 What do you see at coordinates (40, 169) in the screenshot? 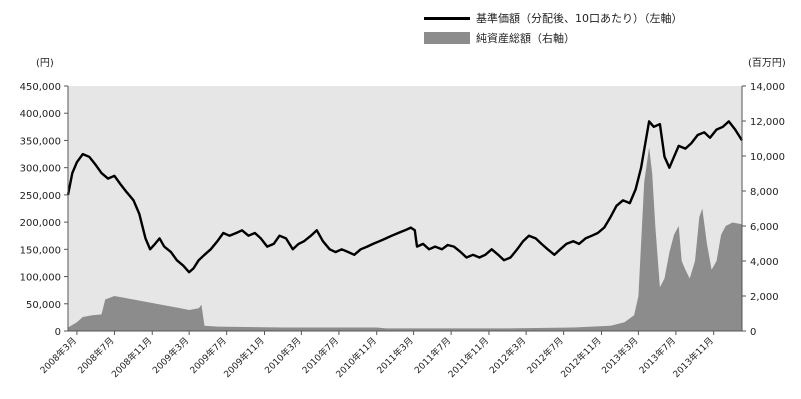
I see `left-tick-label: 300,000` at bounding box center [40, 169].